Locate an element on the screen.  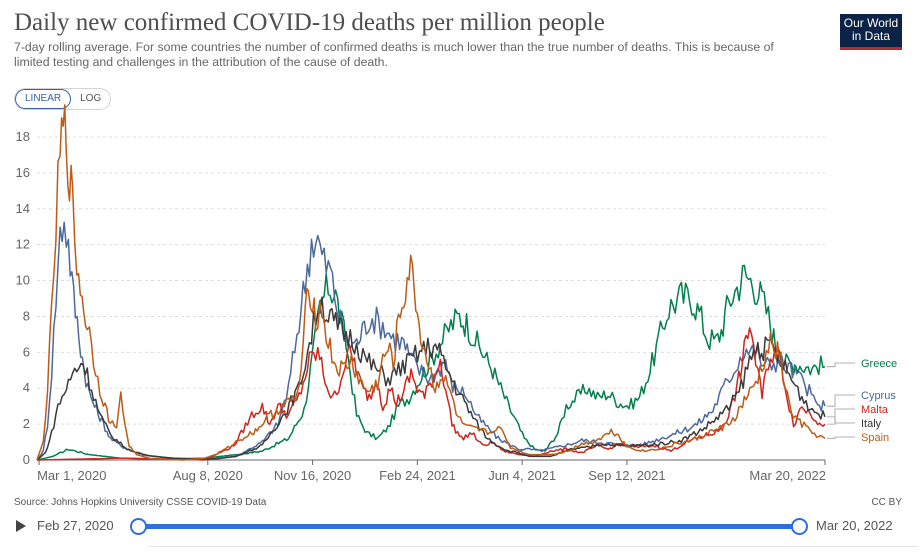
x-tick-label: Mar 20, 2022 is located at coordinates (787, 475).